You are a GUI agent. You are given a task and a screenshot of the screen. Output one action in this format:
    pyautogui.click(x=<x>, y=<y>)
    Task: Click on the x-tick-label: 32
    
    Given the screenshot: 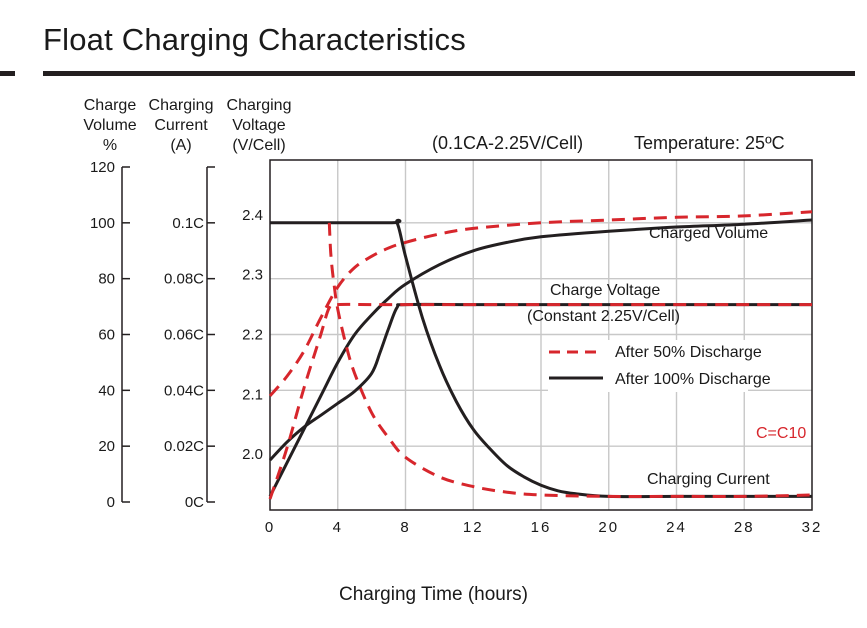 What is the action you would take?
    pyautogui.click(x=812, y=527)
    